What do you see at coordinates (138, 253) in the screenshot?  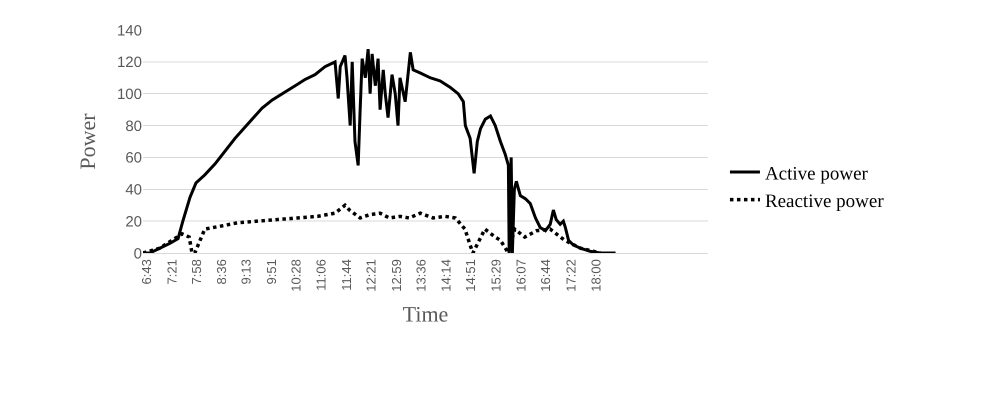 I see `y-tick-label: 0` at bounding box center [138, 253].